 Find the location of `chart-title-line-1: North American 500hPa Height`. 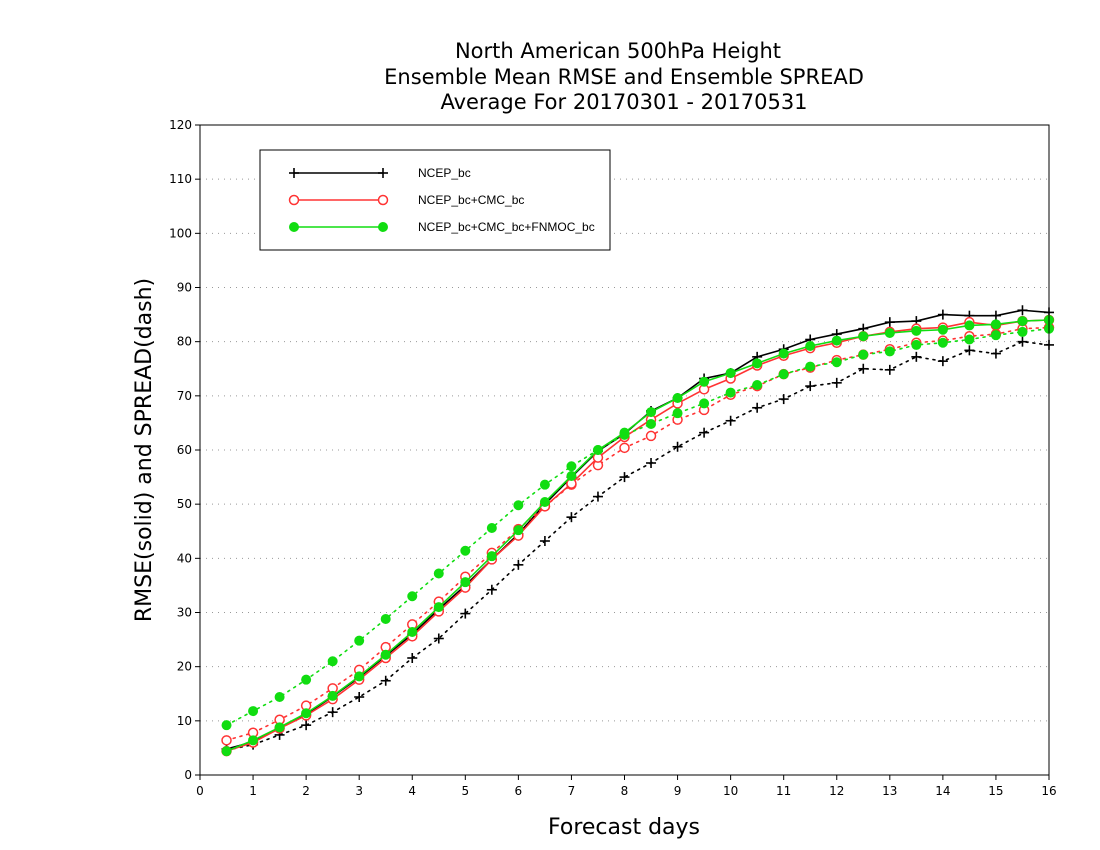

chart-title-line-1: North American 500hPa Height is located at coordinates (618, 51).